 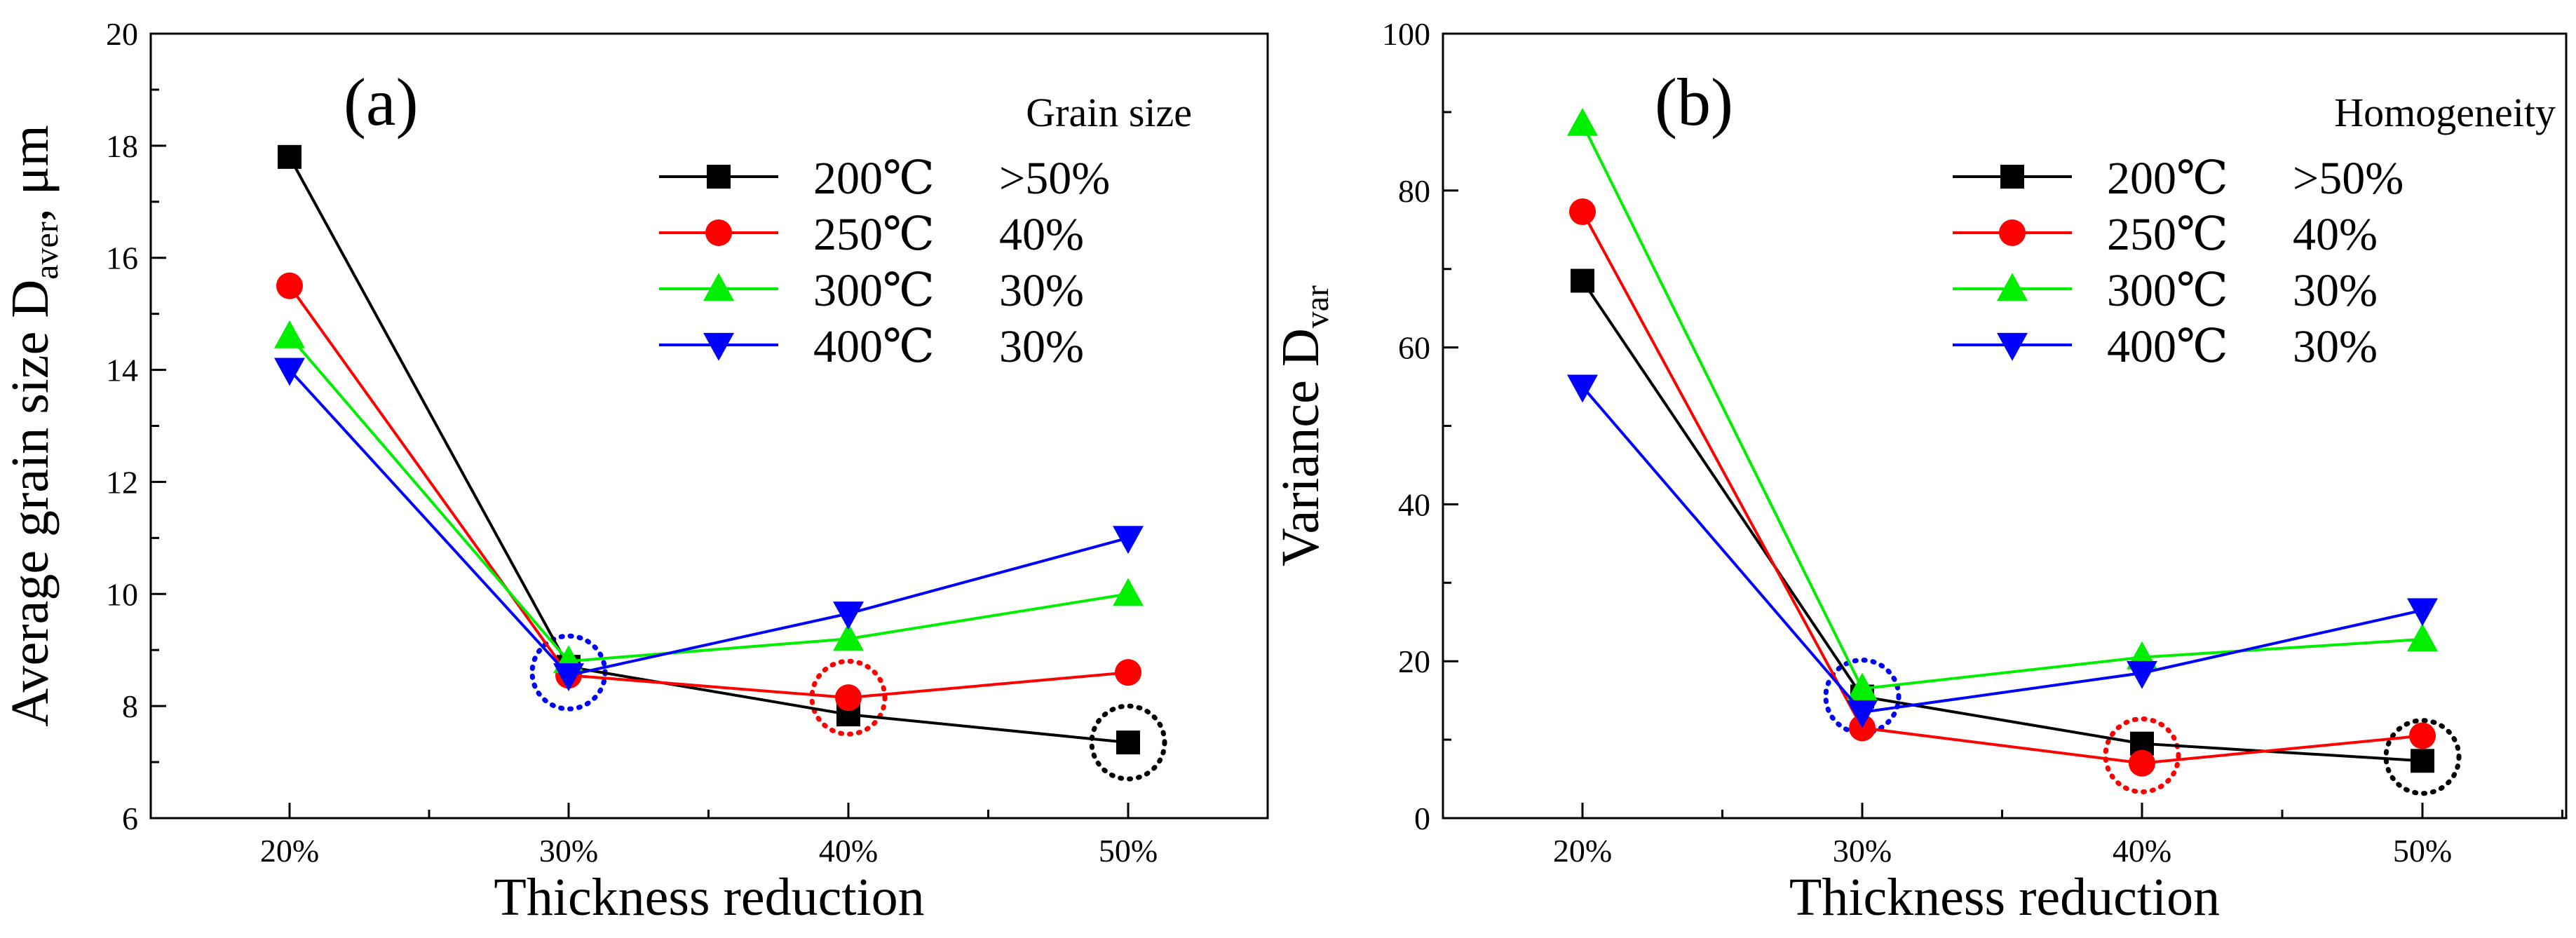 What do you see at coordinates (130, 818) in the screenshot?
I see `panel-a-ytick-label: 6` at bounding box center [130, 818].